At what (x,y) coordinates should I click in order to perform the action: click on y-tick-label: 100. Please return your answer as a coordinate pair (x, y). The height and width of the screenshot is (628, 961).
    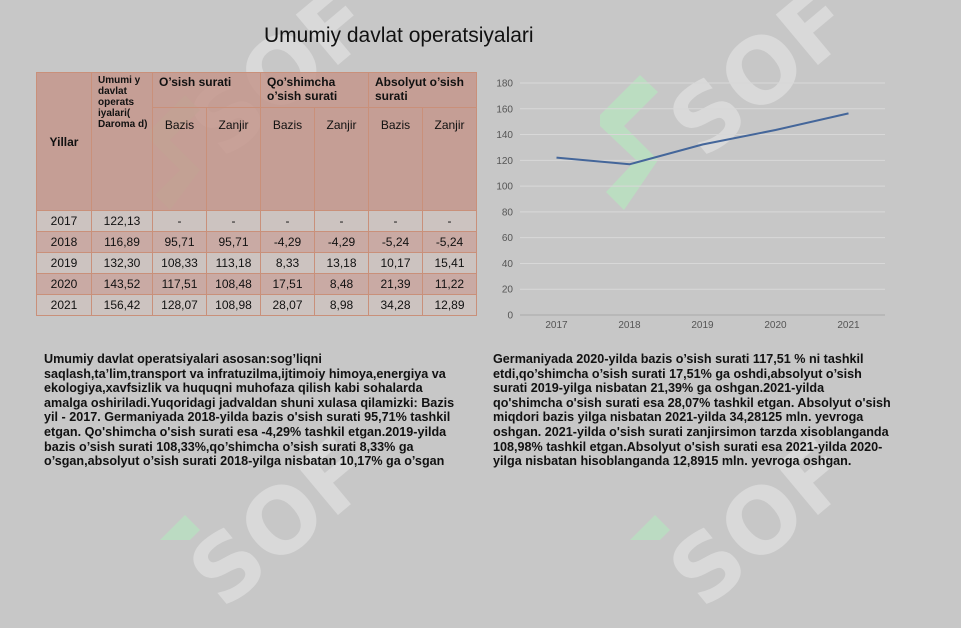
    Looking at the image, I should click on (504, 187).